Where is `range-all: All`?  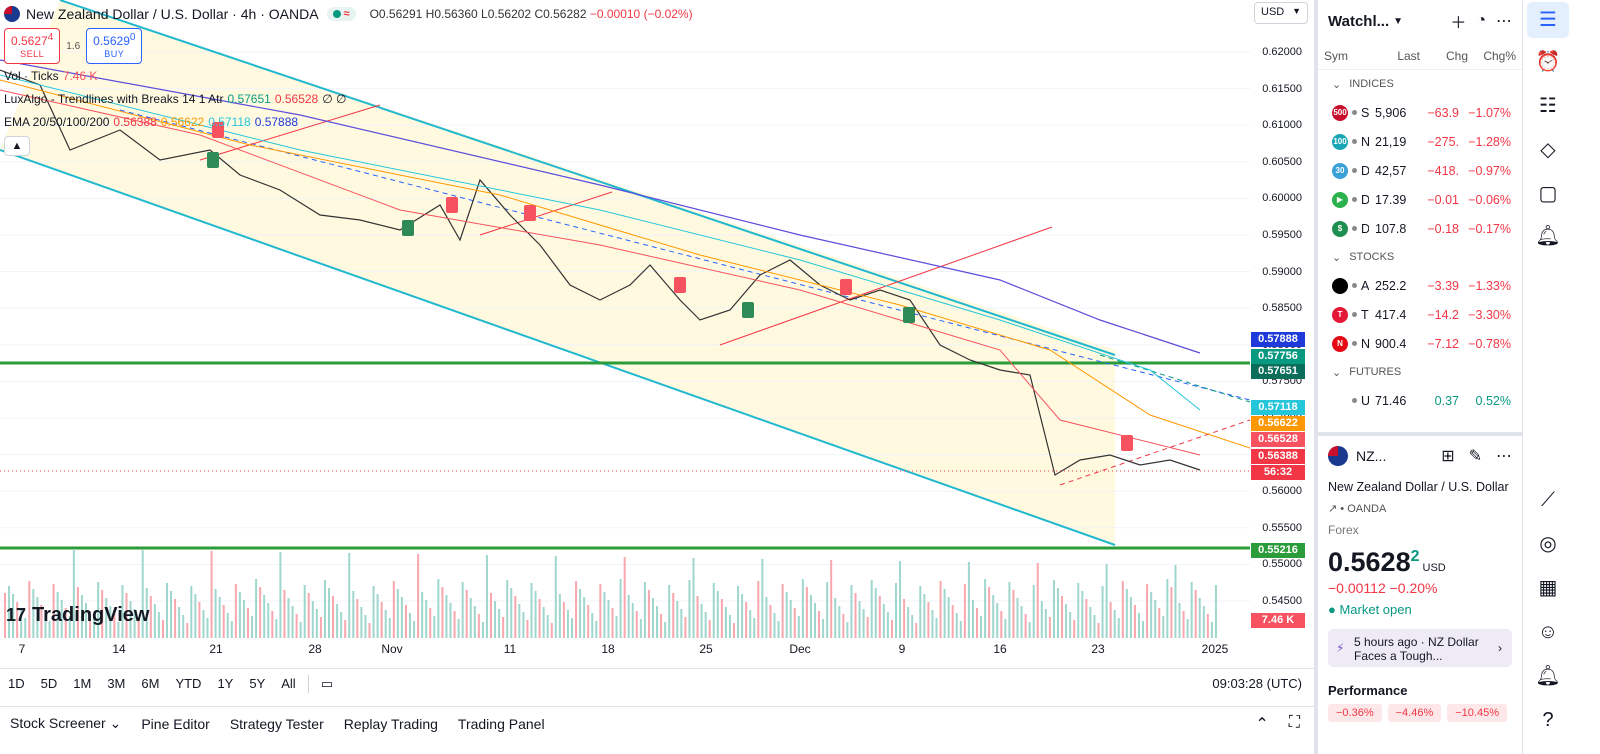 range-all: All is located at coordinates (288, 683).